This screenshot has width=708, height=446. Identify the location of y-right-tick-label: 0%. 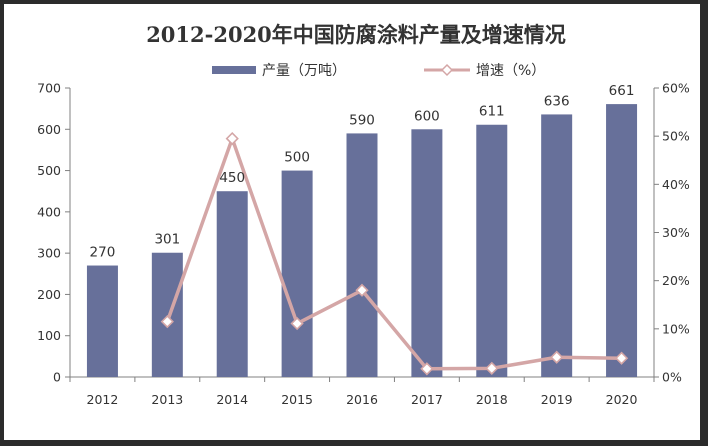
(672, 377).